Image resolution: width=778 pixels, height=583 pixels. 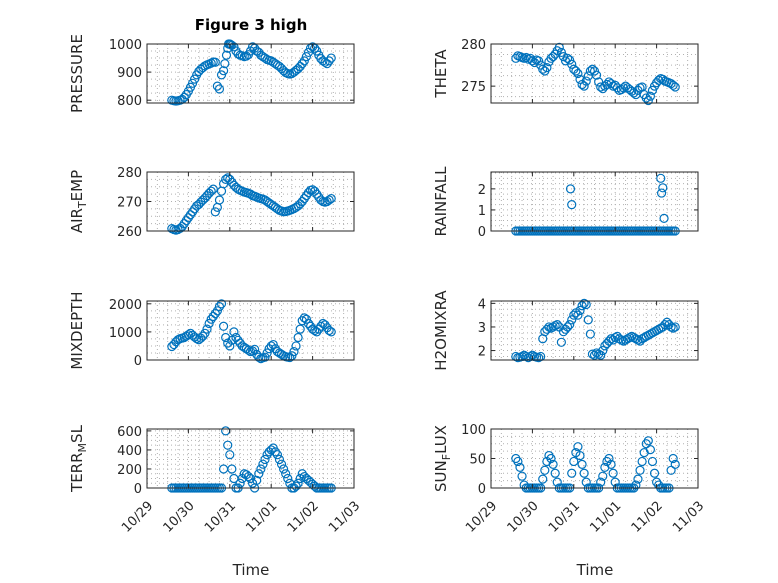 I want to click on y-tick-label: 2, so click(x=482, y=352).